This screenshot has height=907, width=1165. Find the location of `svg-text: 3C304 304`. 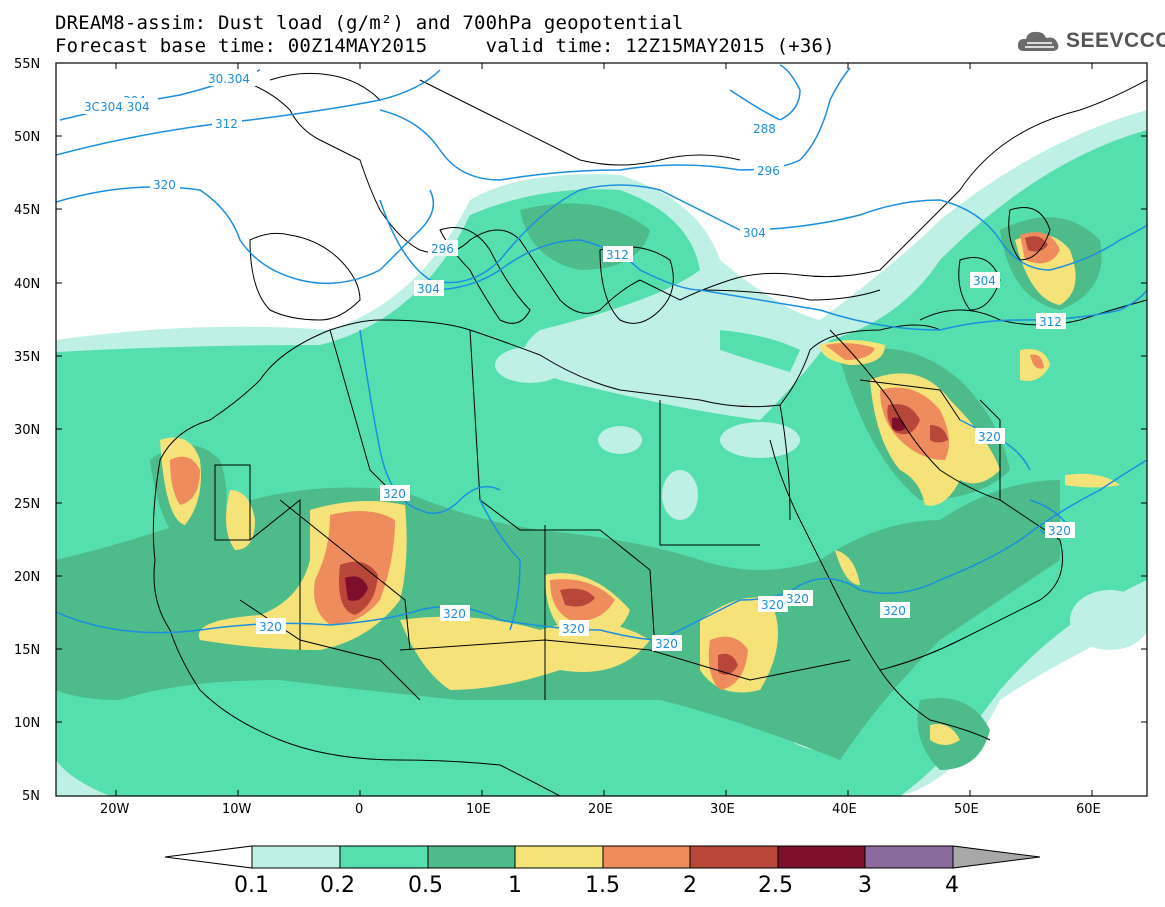

svg-text: 3C304 304 is located at coordinates (117, 107).